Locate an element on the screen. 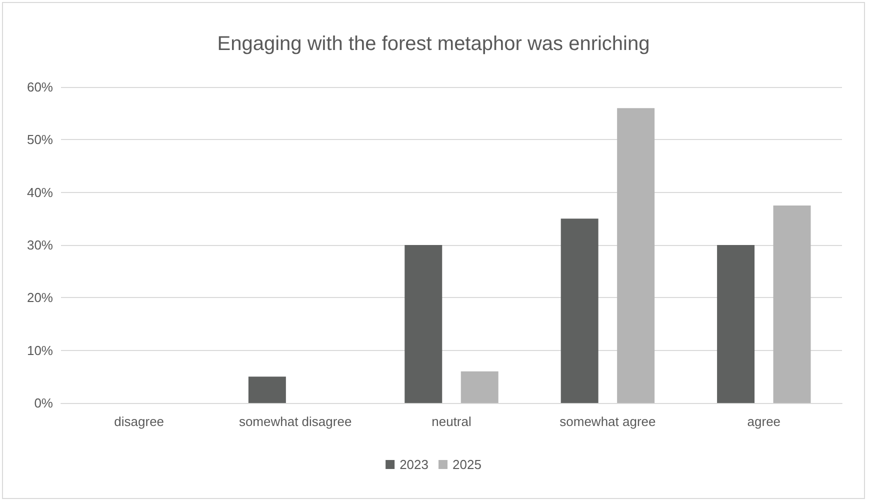  y-tick-label: 60% is located at coordinates (40, 87).